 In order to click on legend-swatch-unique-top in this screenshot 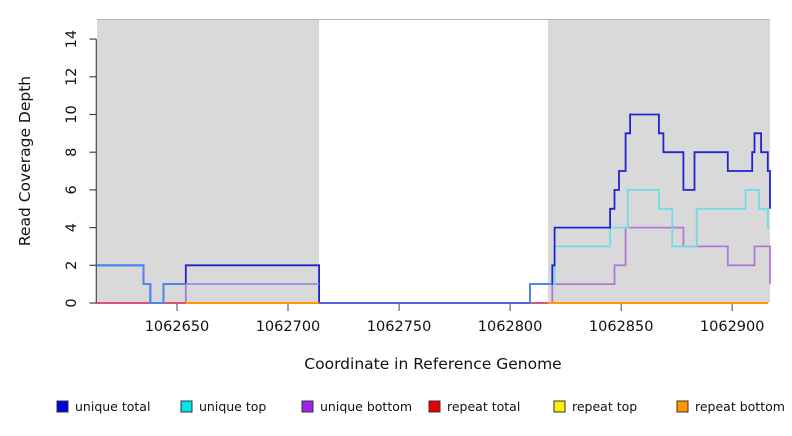, I will do `click(186, 406)`.